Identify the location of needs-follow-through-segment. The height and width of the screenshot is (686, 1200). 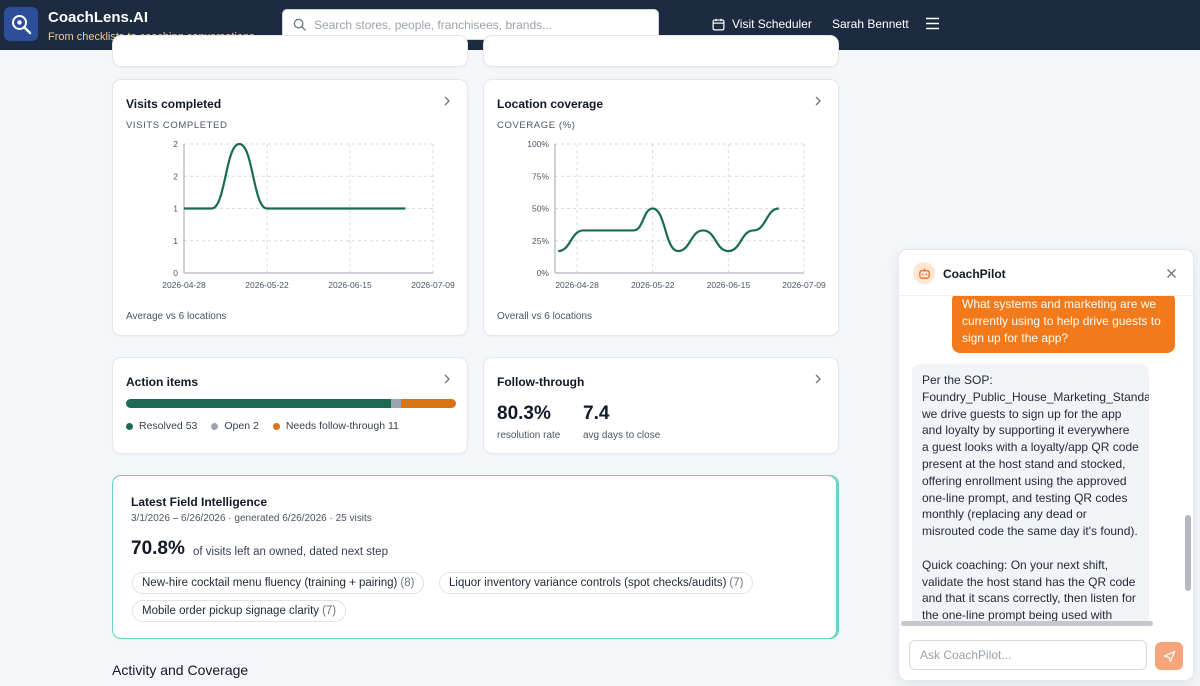
(428, 403).